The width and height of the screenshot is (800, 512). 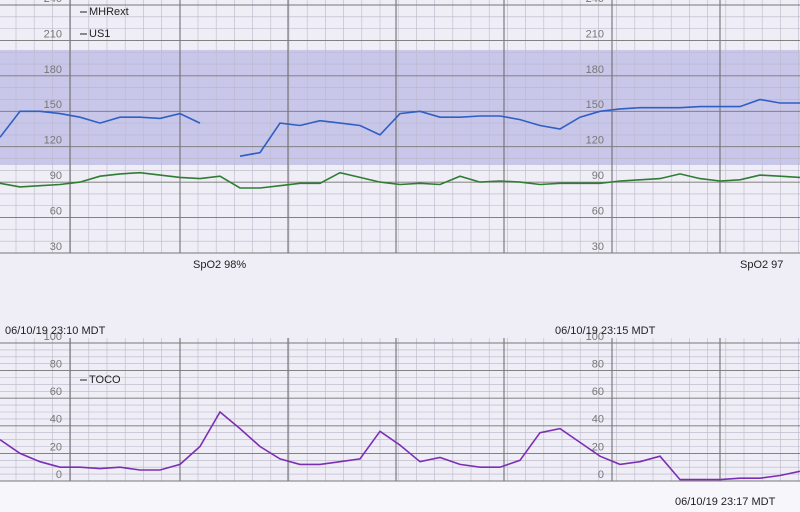 What do you see at coordinates (761, 265) in the screenshot?
I see `annotation: SpO2 97` at bounding box center [761, 265].